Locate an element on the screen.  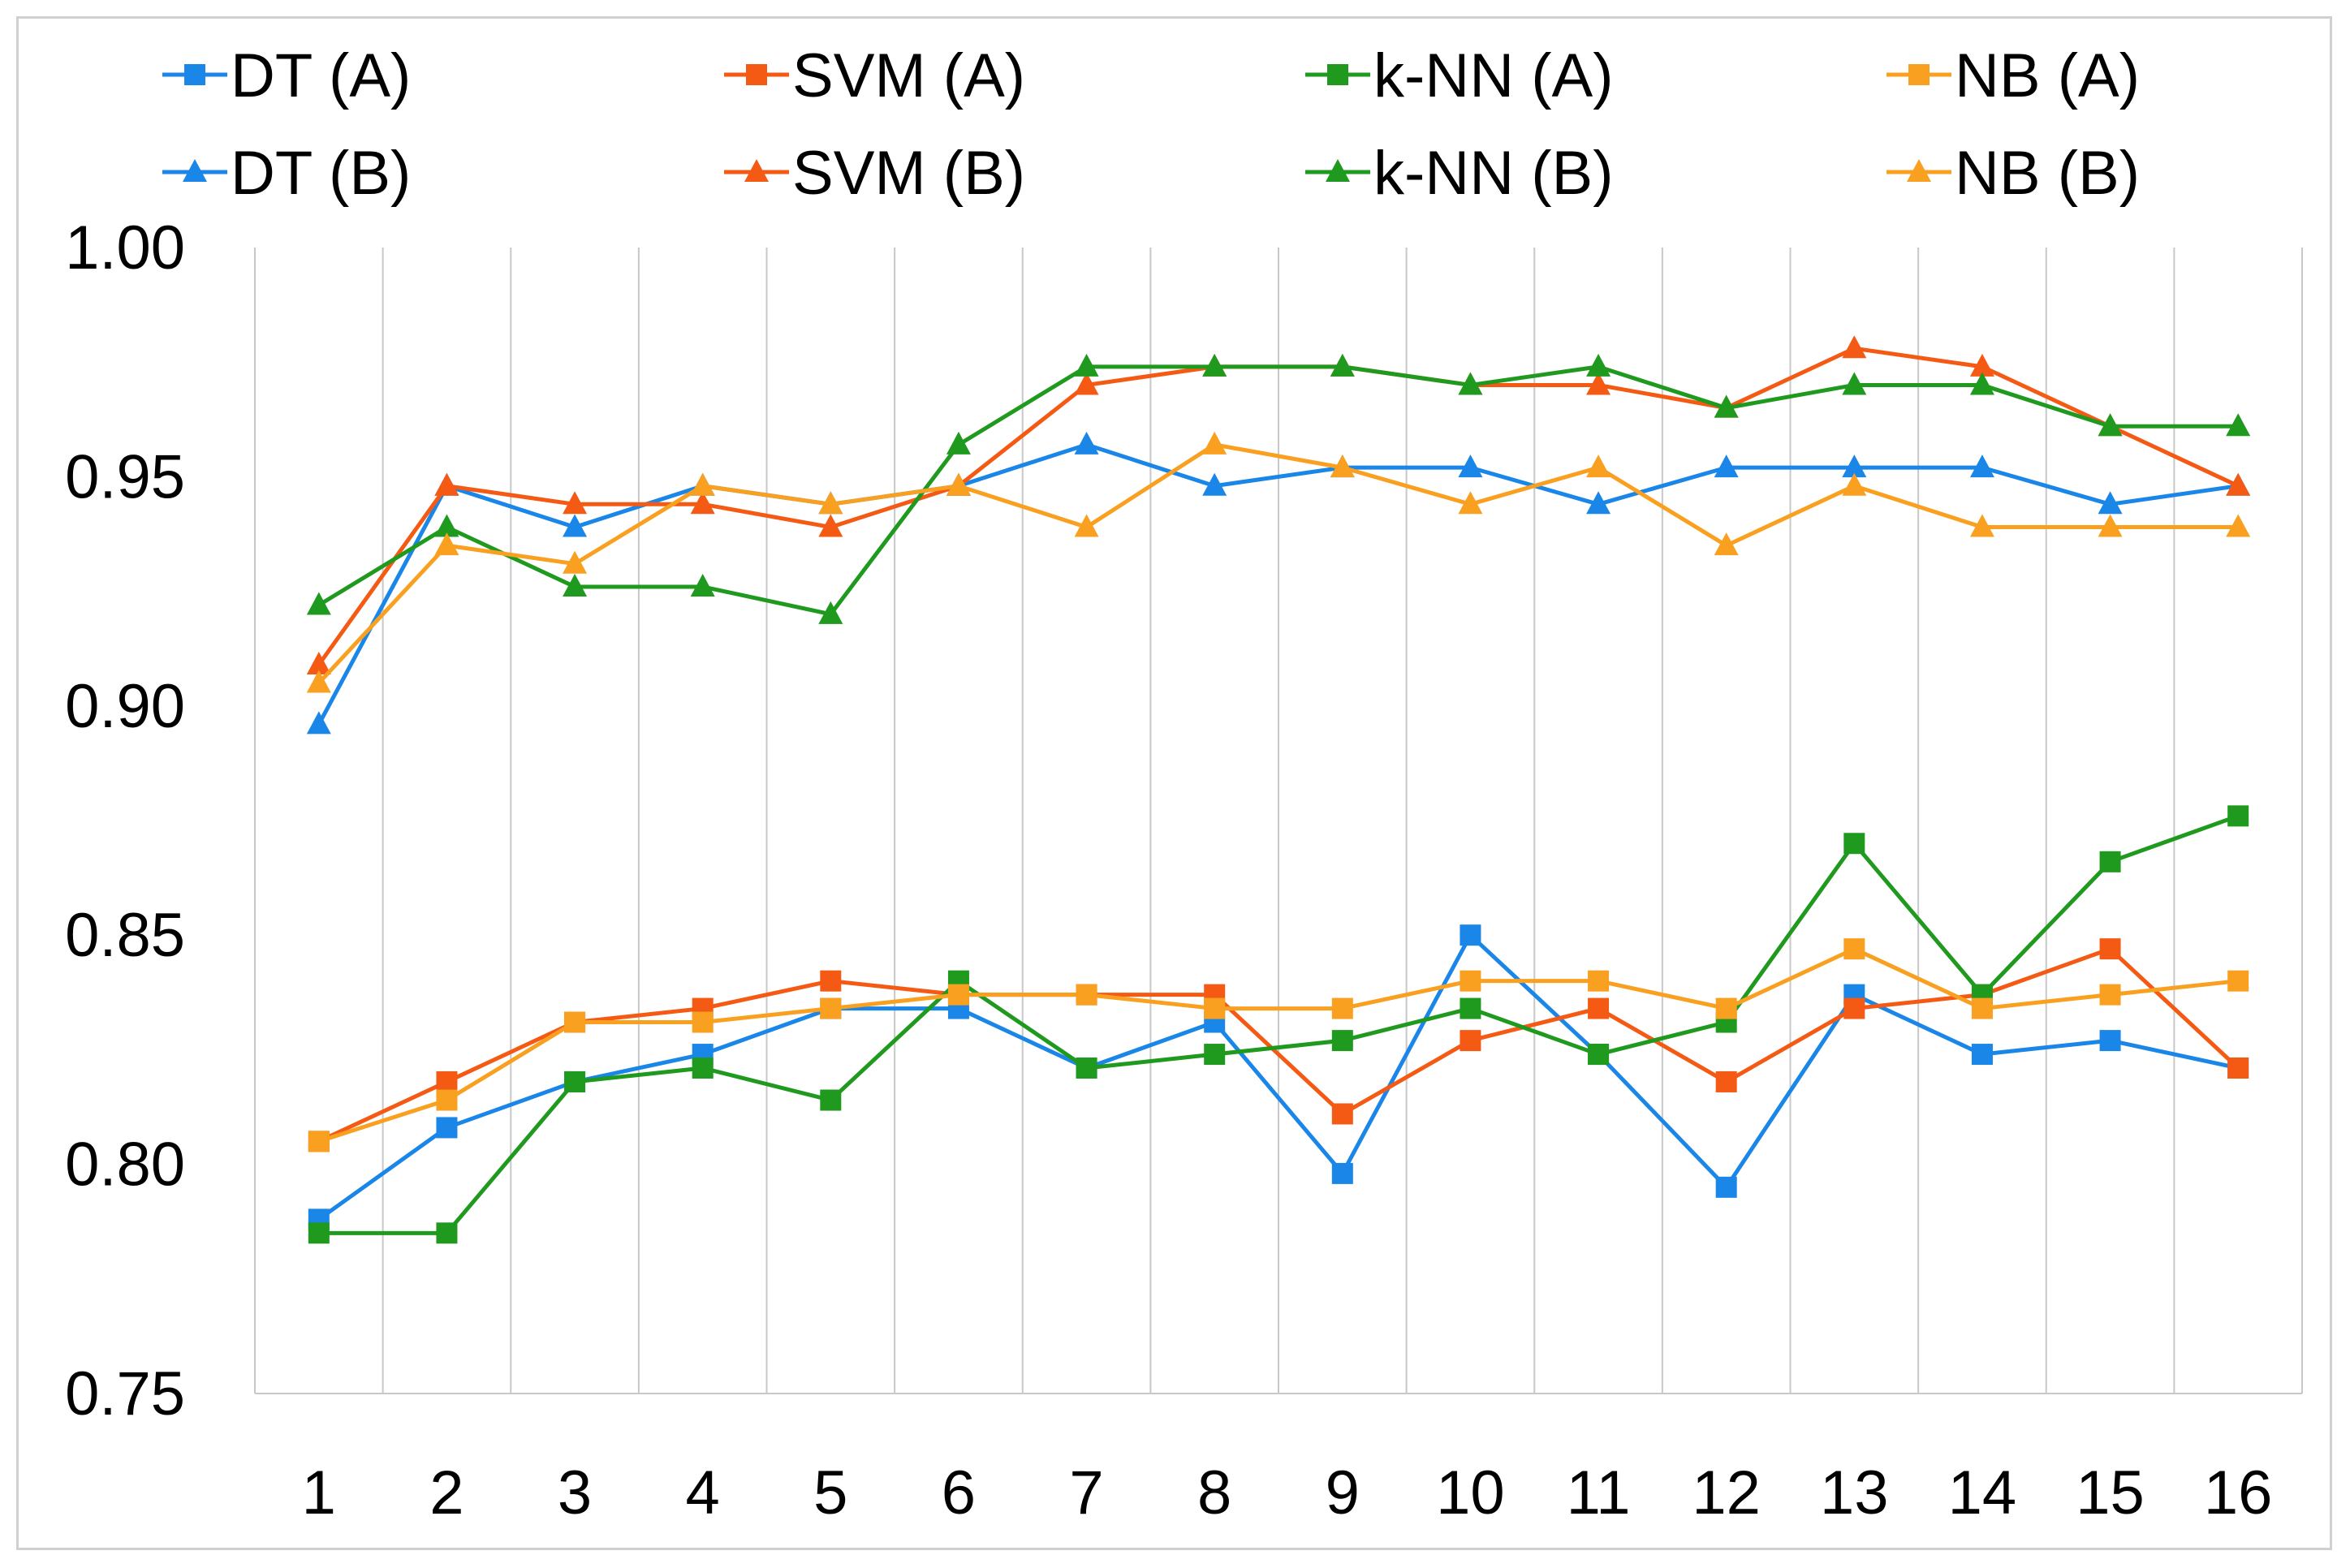
legend-entry: k-NN (B) is located at coordinates (1459, 174).